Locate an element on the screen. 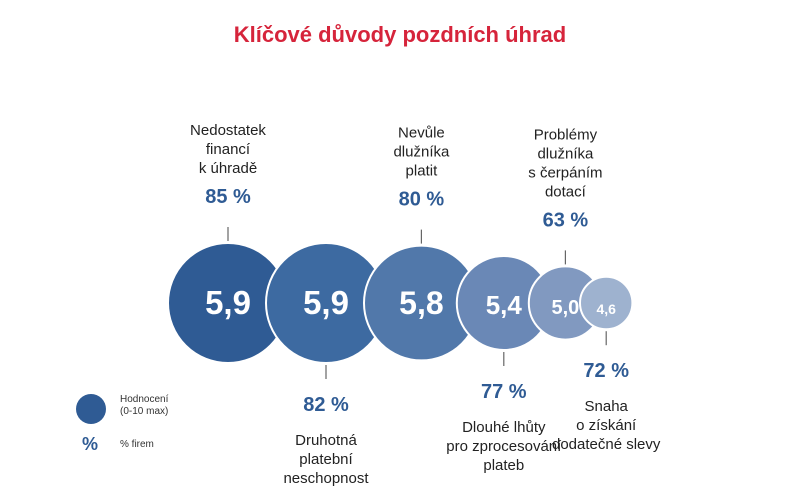 This screenshot has height=502, width=800. percent-label: 82 % is located at coordinates (326, 405).